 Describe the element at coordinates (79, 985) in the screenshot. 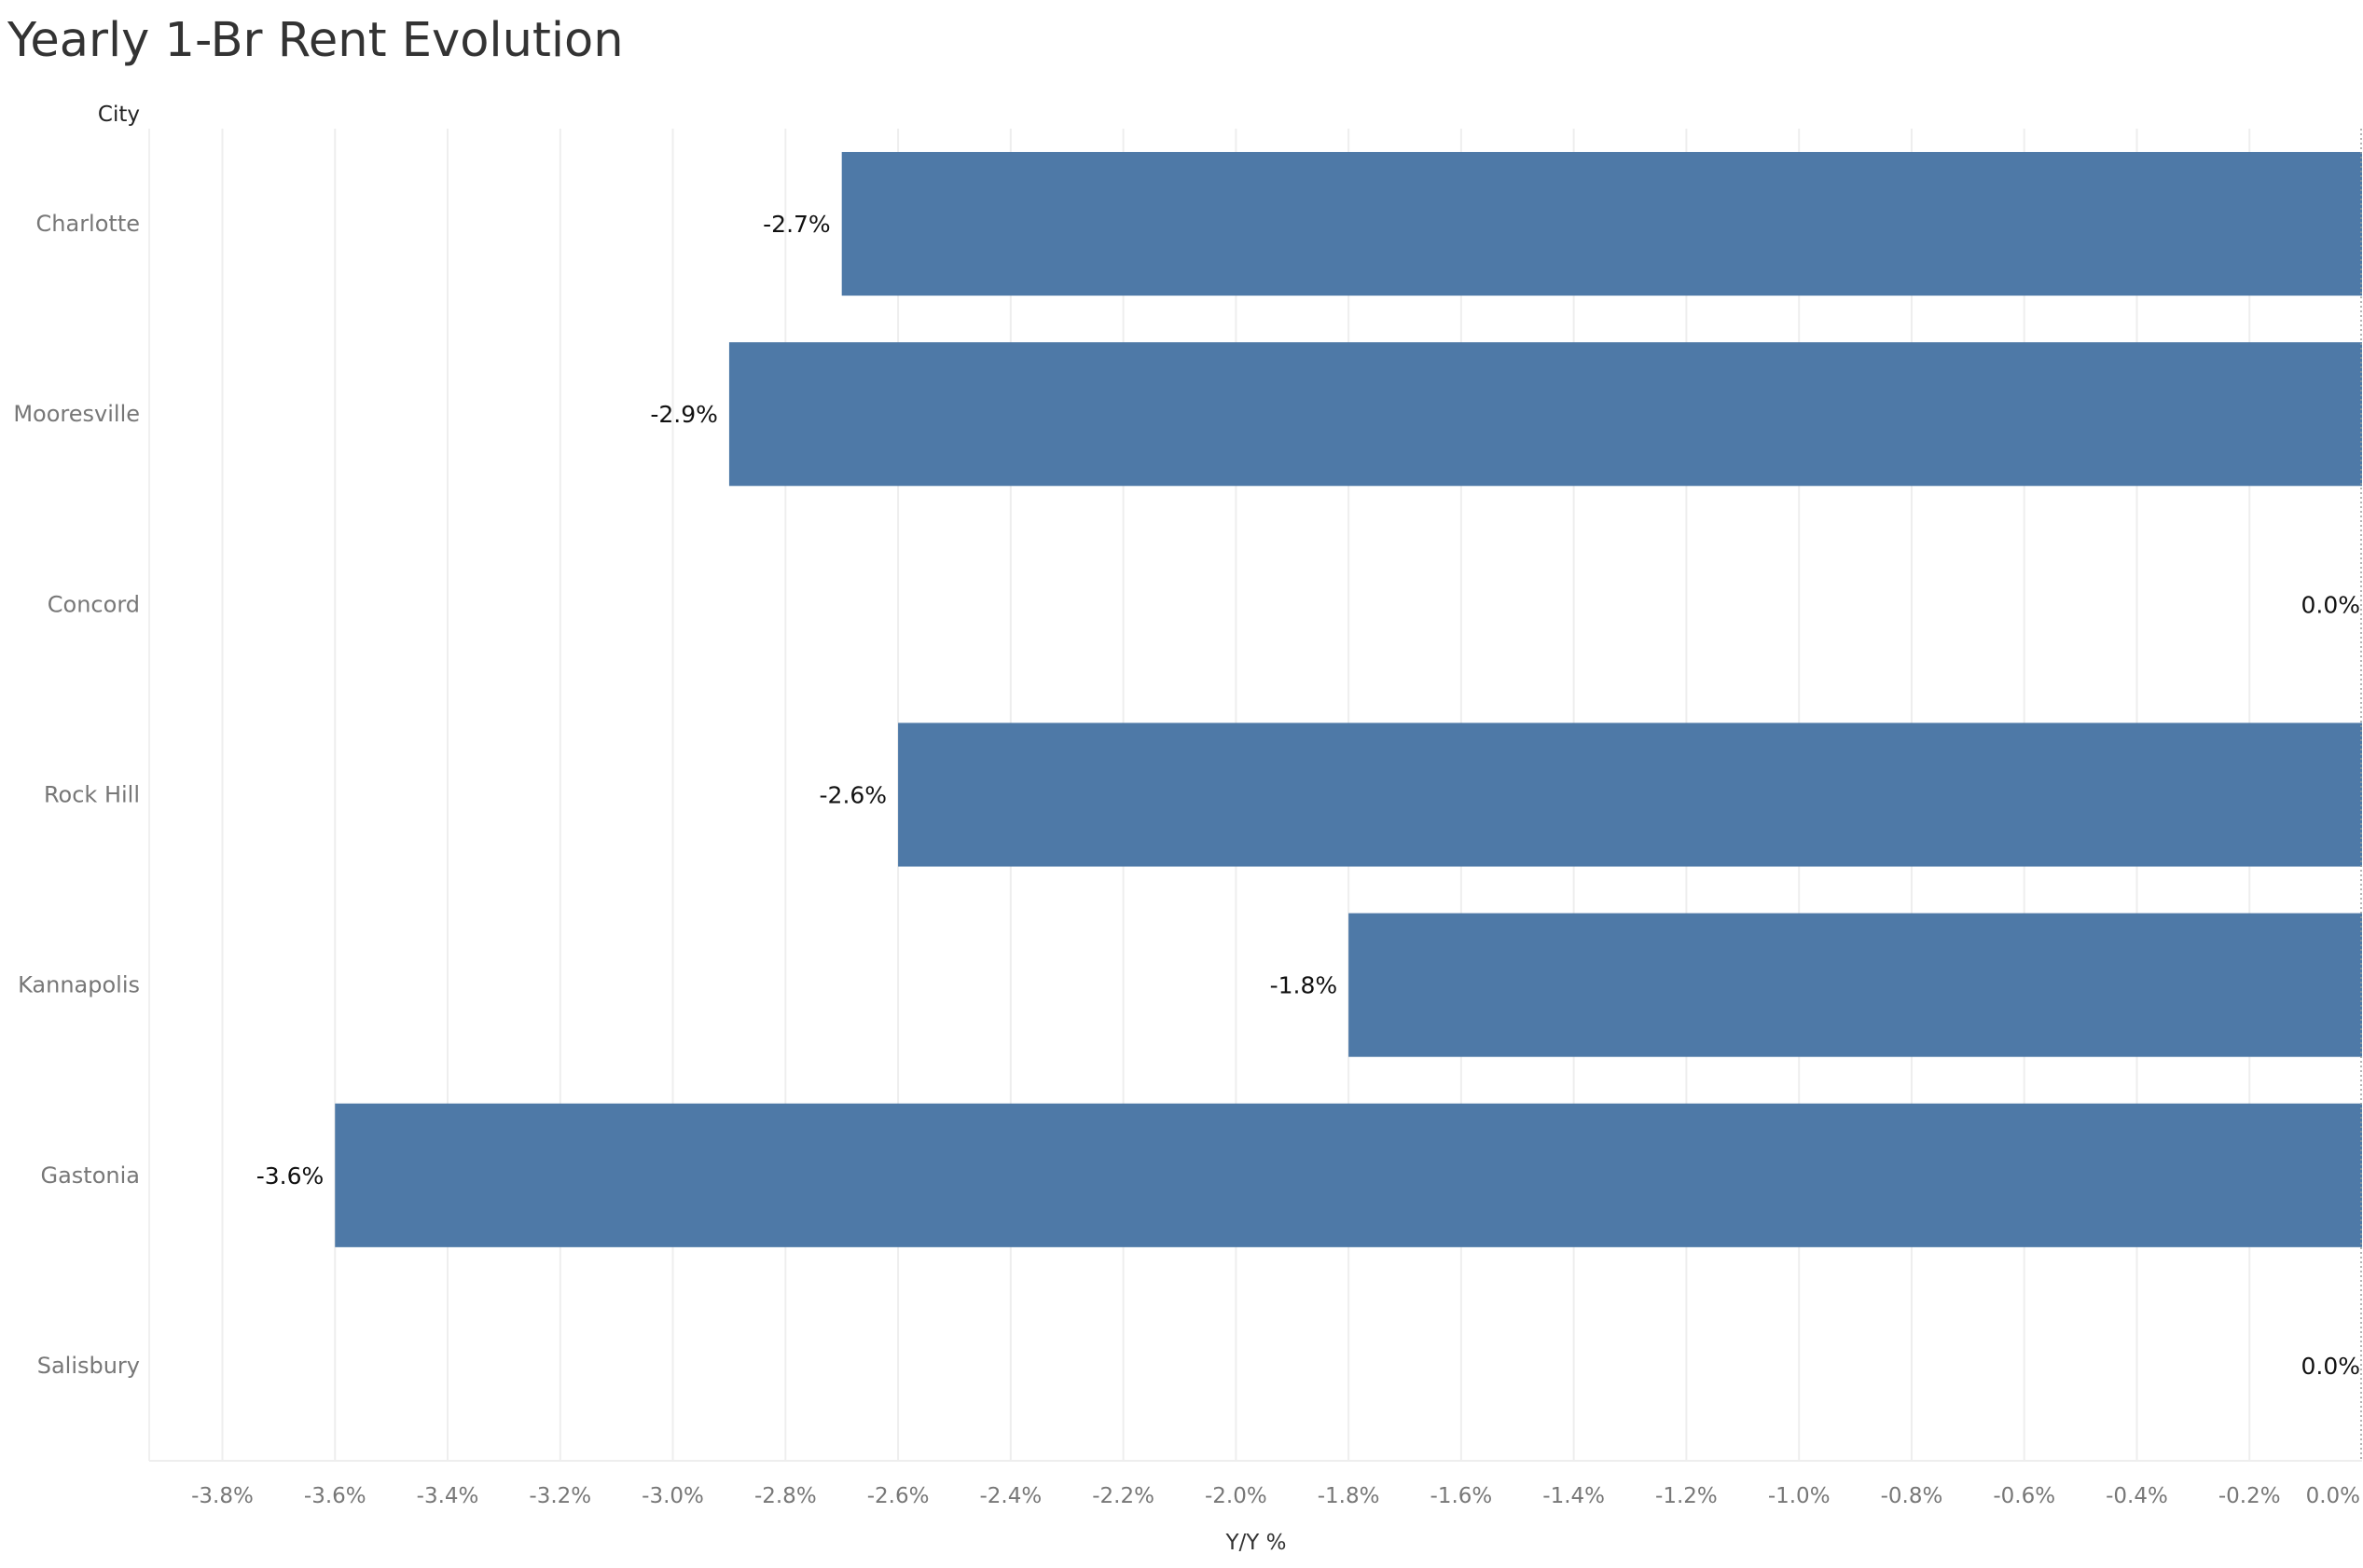

I see `category-label: Kannapolis` at that location.